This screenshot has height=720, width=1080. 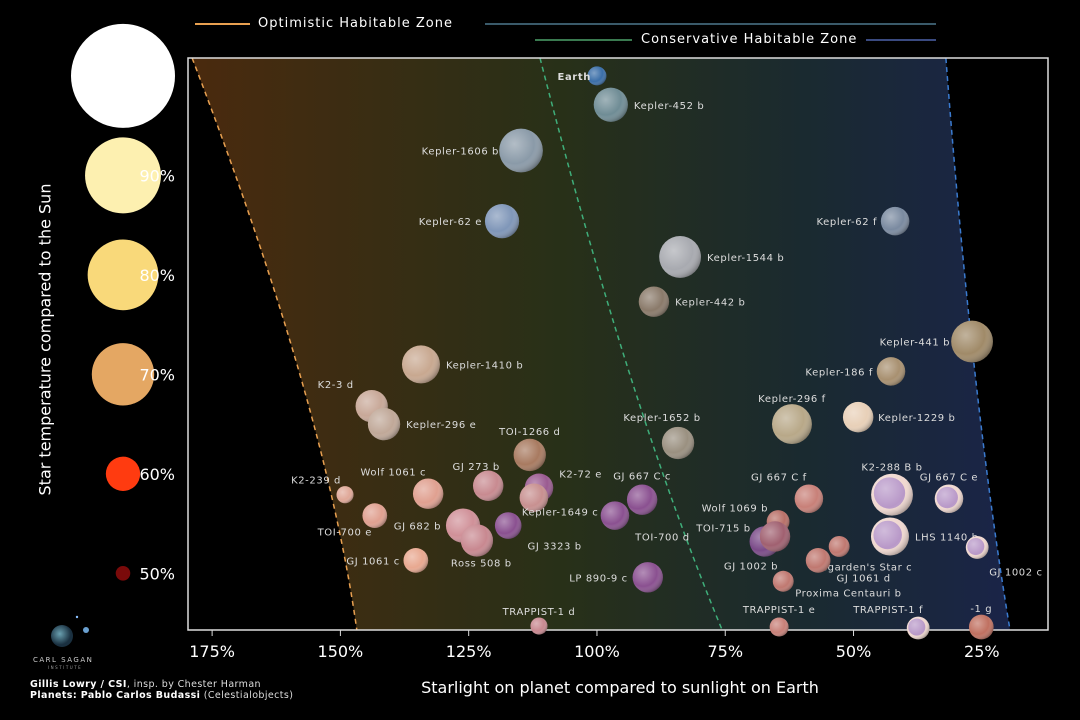 I want to click on logo-subtext: INSTITUTE, so click(x=65, y=667).